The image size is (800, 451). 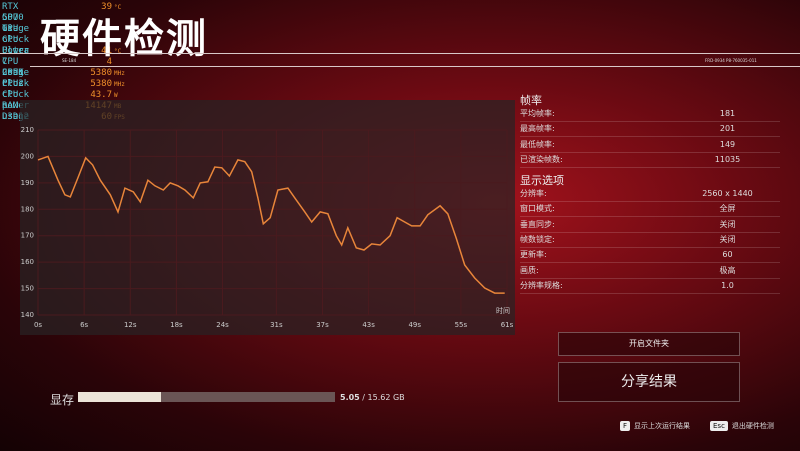 I want to click on stat-row: 分辨率规格: 1.0, so click(x=650, y=286).